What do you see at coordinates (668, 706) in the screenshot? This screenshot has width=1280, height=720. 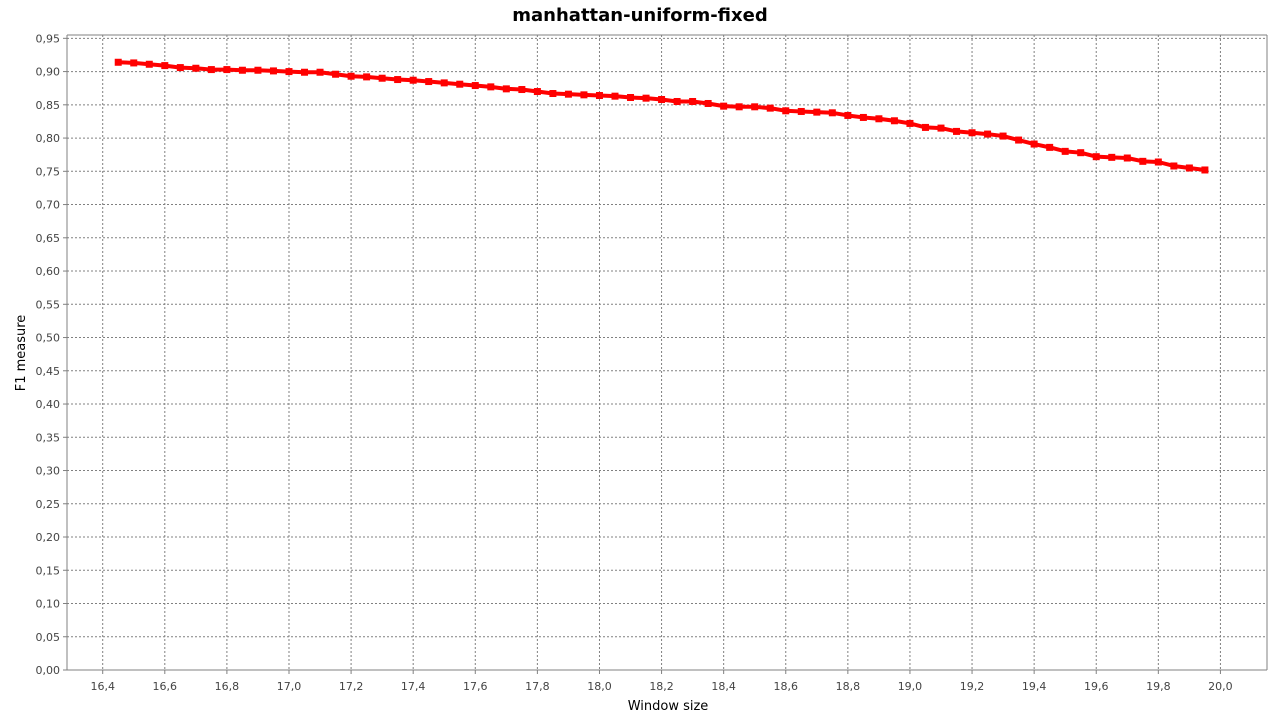 I see `x-axis-label: Window size` at bounding box center [668, 706].